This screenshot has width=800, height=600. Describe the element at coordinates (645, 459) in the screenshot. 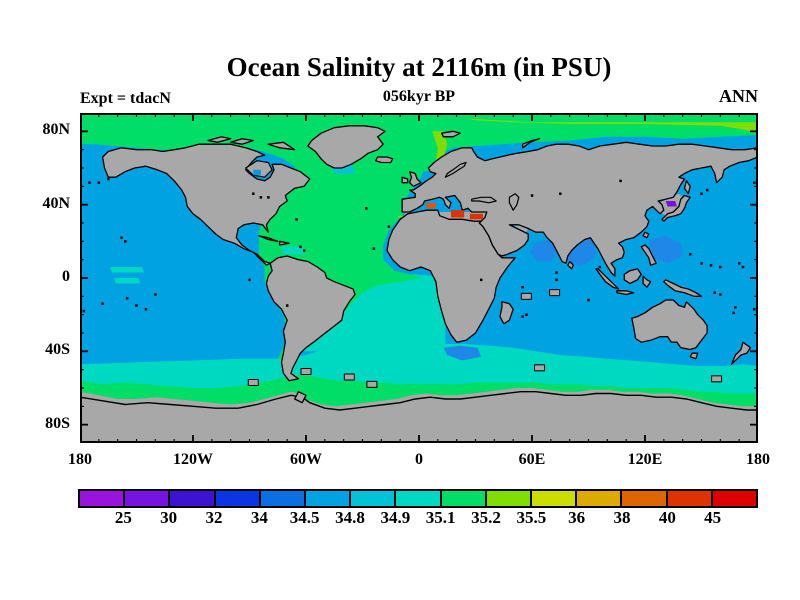

I see `lon-axis-label: 120E` at that location.